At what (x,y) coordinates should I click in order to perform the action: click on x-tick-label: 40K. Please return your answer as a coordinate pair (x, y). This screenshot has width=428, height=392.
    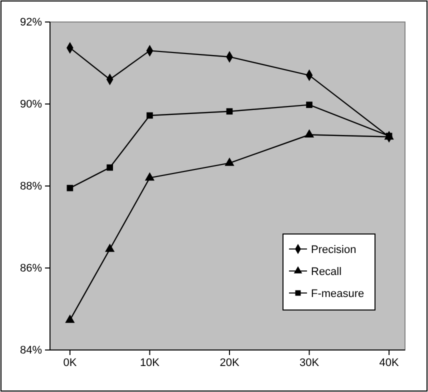
    Looking at the image, I should click on (389, 362).